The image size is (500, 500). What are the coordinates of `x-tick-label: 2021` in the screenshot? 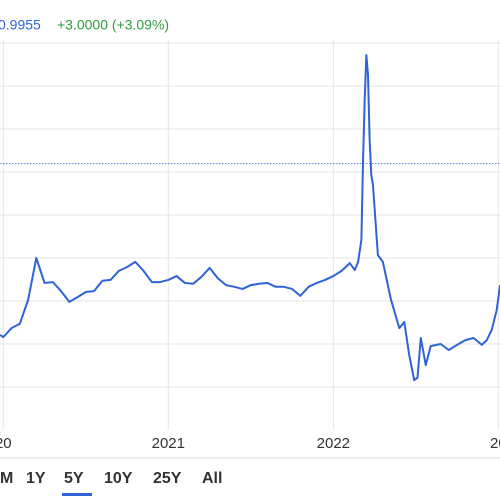 It's located at (168, 443).